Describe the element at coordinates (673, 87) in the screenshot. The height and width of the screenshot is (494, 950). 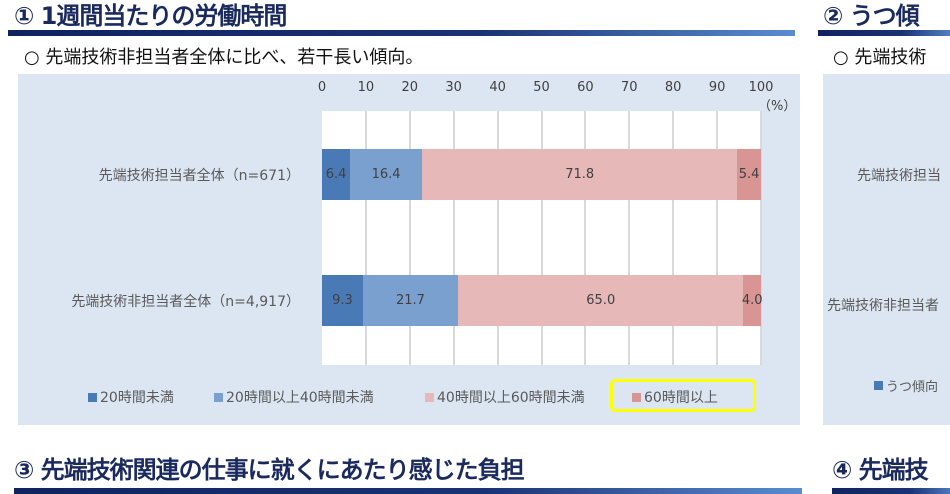
I see `x-tick-label: 80` at that location.